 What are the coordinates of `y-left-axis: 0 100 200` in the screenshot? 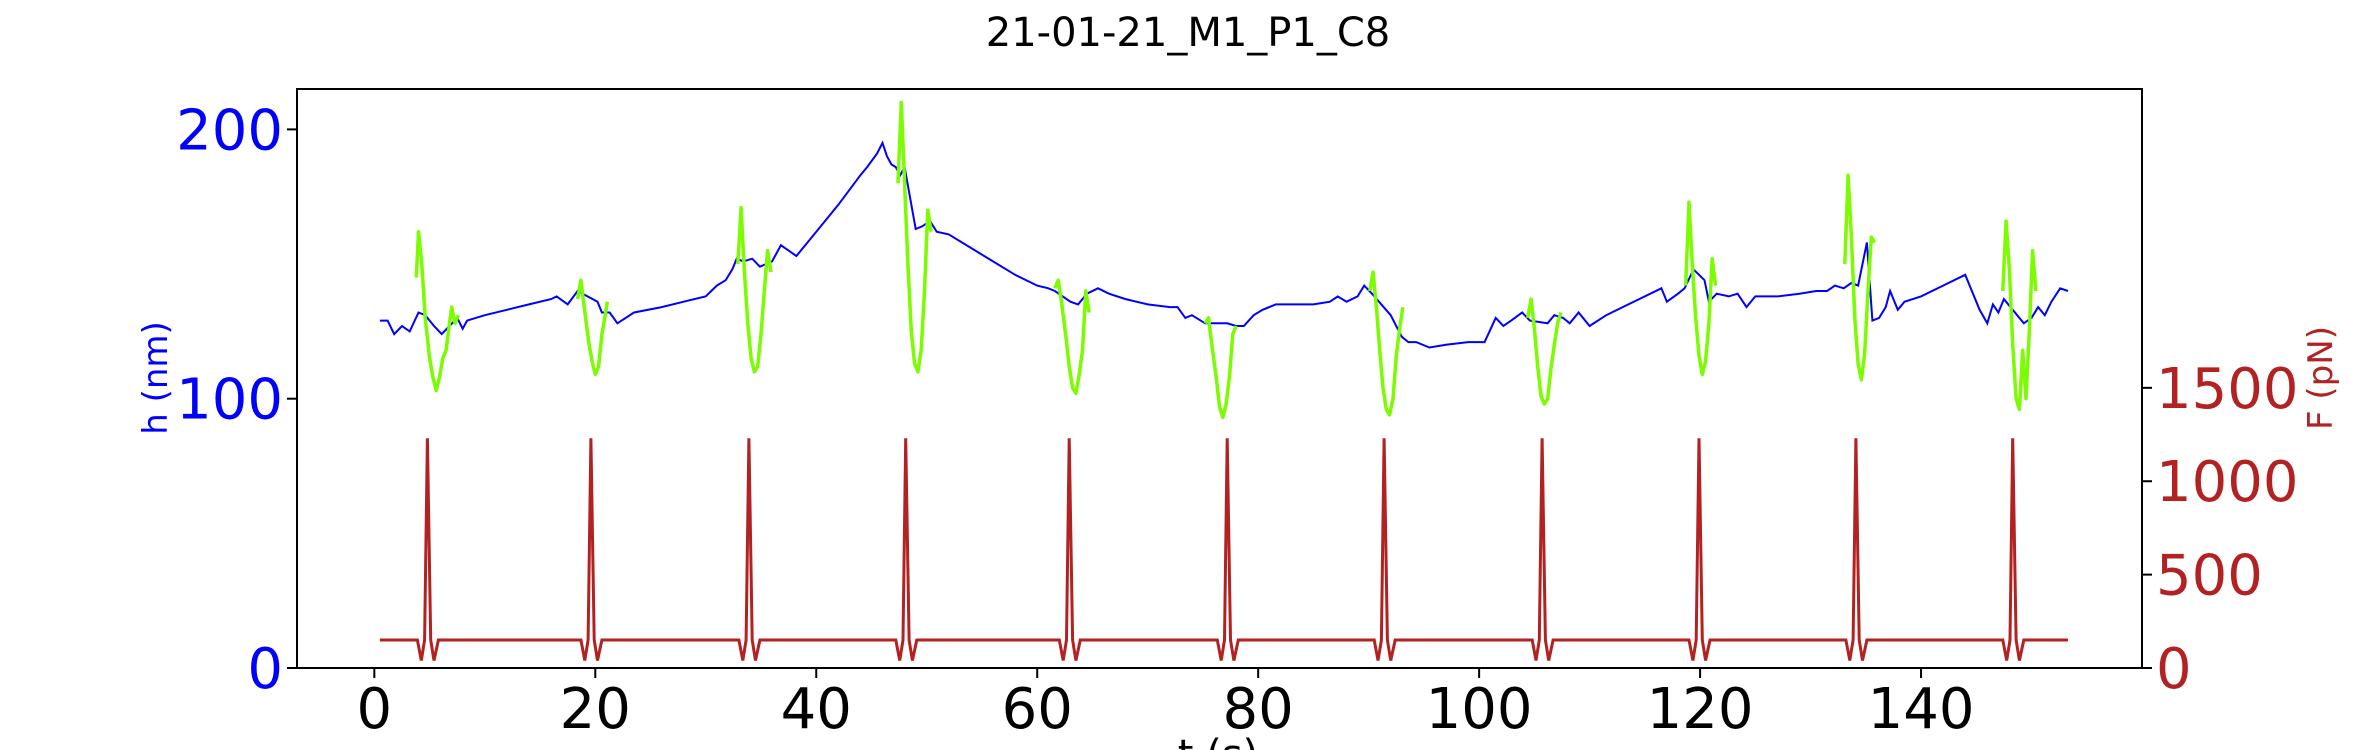 It's located at (236, 400).